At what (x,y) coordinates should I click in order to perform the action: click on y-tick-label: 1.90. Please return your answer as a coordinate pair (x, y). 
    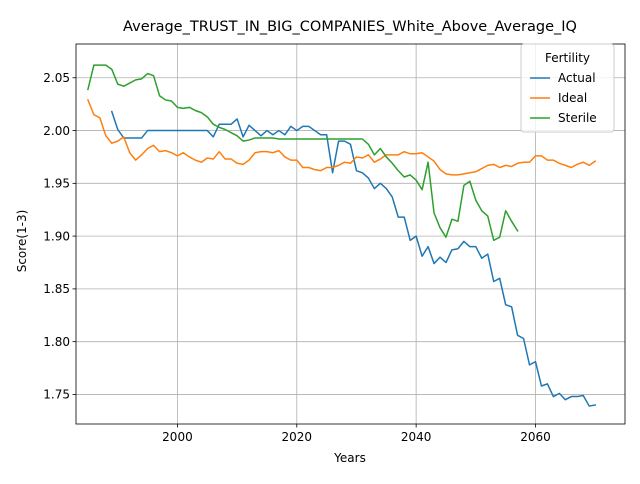
    Looking at the image, I should click on (56, 236).